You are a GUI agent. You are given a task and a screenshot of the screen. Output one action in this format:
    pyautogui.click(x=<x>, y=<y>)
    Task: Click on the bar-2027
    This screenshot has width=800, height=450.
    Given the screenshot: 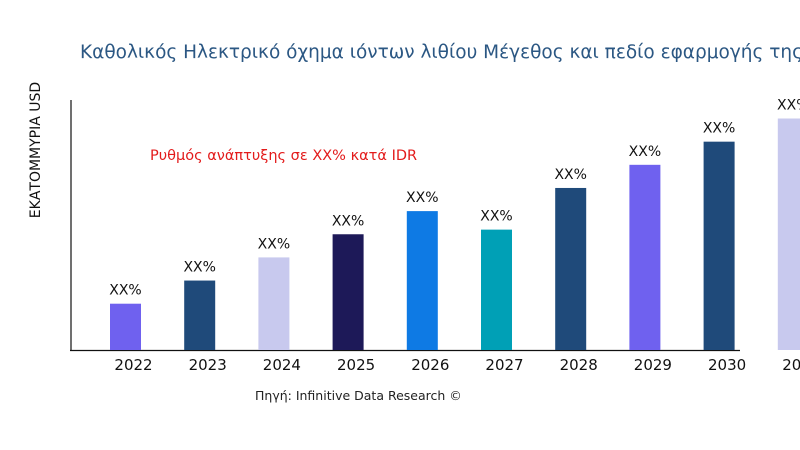 What is the action you would take?
    pyautogui.click(x=496, y=289)
    